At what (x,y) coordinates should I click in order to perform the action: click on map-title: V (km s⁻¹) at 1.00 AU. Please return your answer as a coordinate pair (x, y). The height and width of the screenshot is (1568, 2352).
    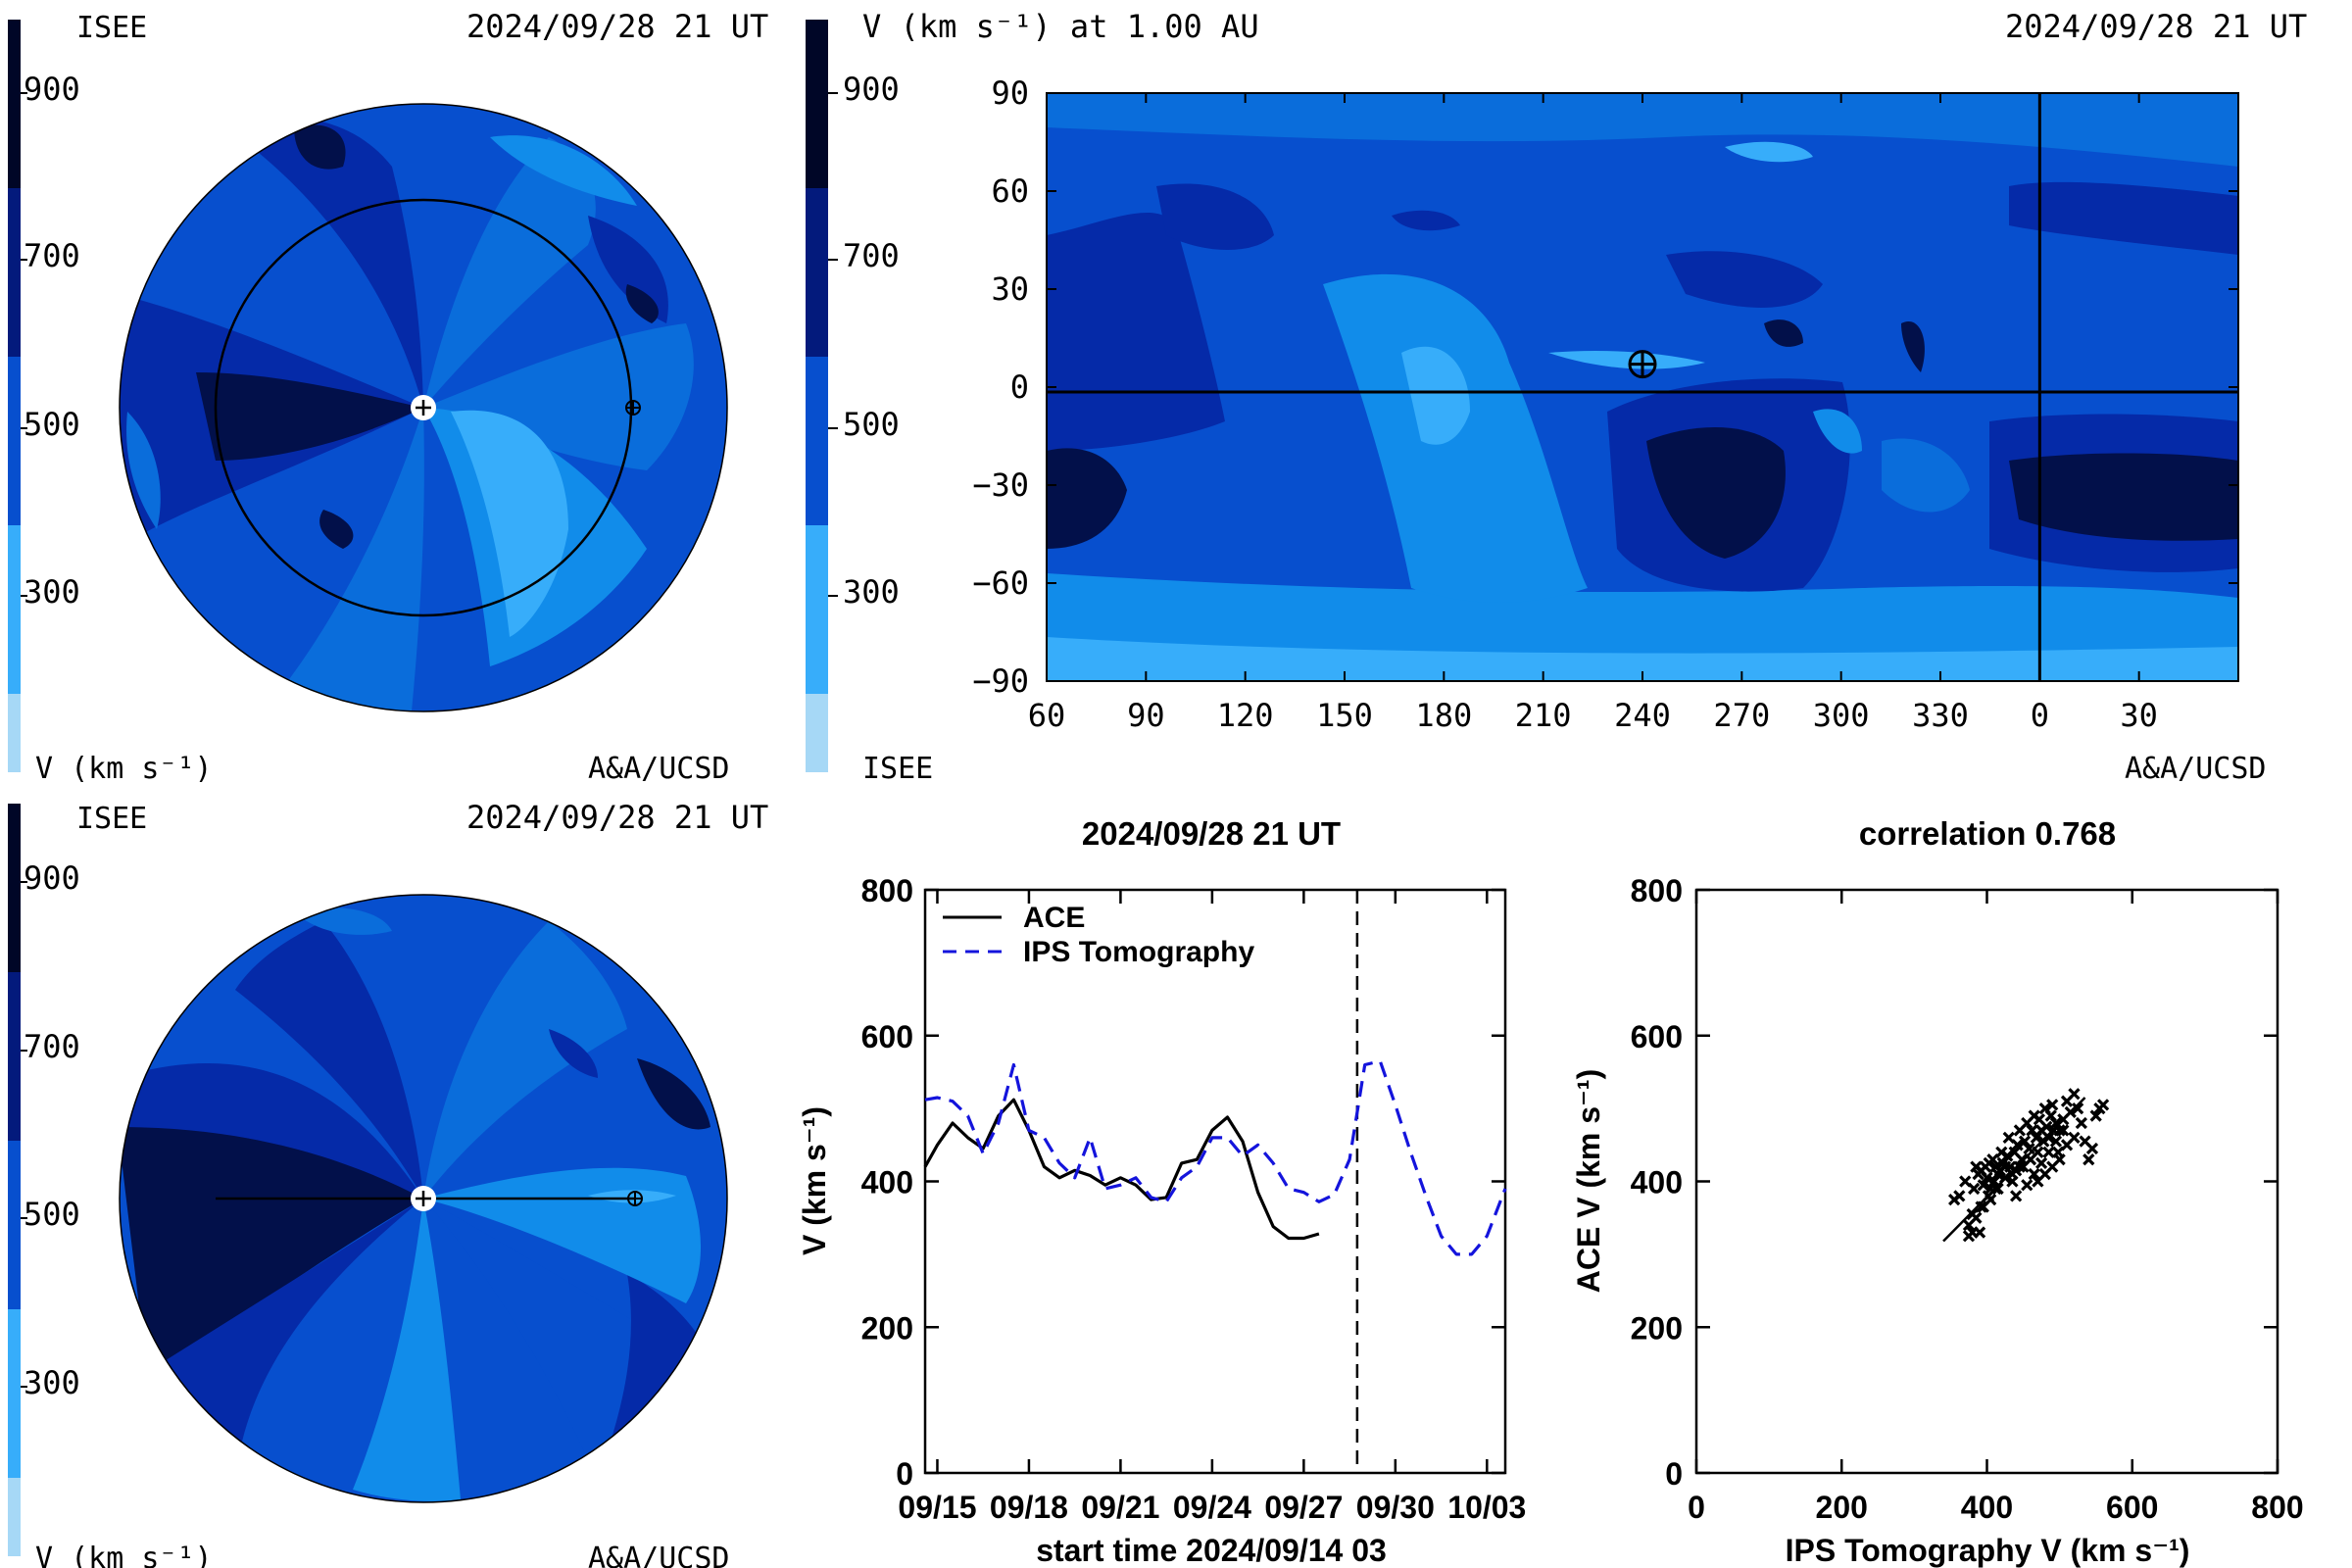
    Looking at the image, I should click on (1060, 26).